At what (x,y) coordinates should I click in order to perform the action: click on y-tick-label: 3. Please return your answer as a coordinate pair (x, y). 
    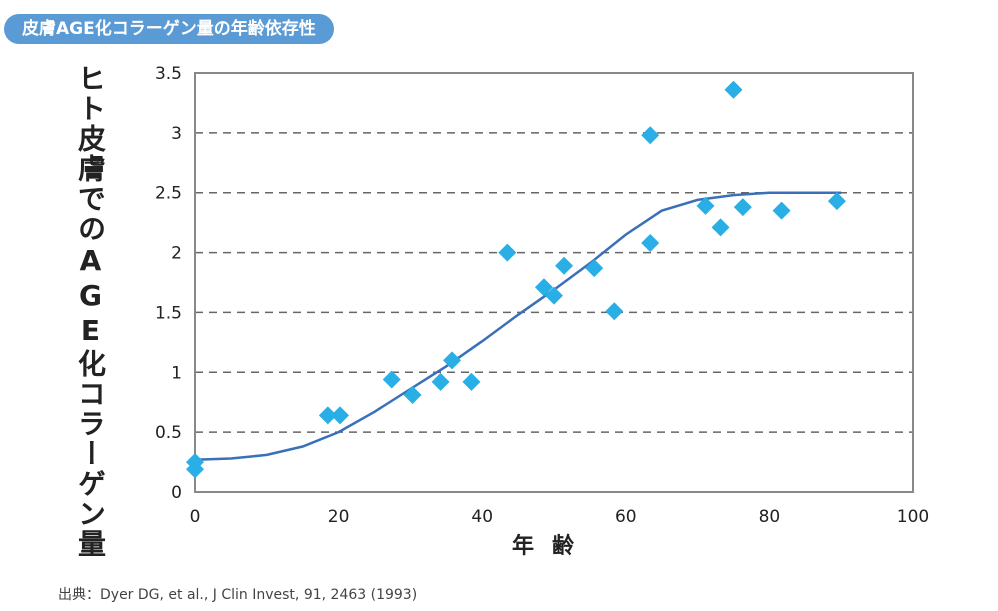
    Looking at the image, I should click on (176, 134).